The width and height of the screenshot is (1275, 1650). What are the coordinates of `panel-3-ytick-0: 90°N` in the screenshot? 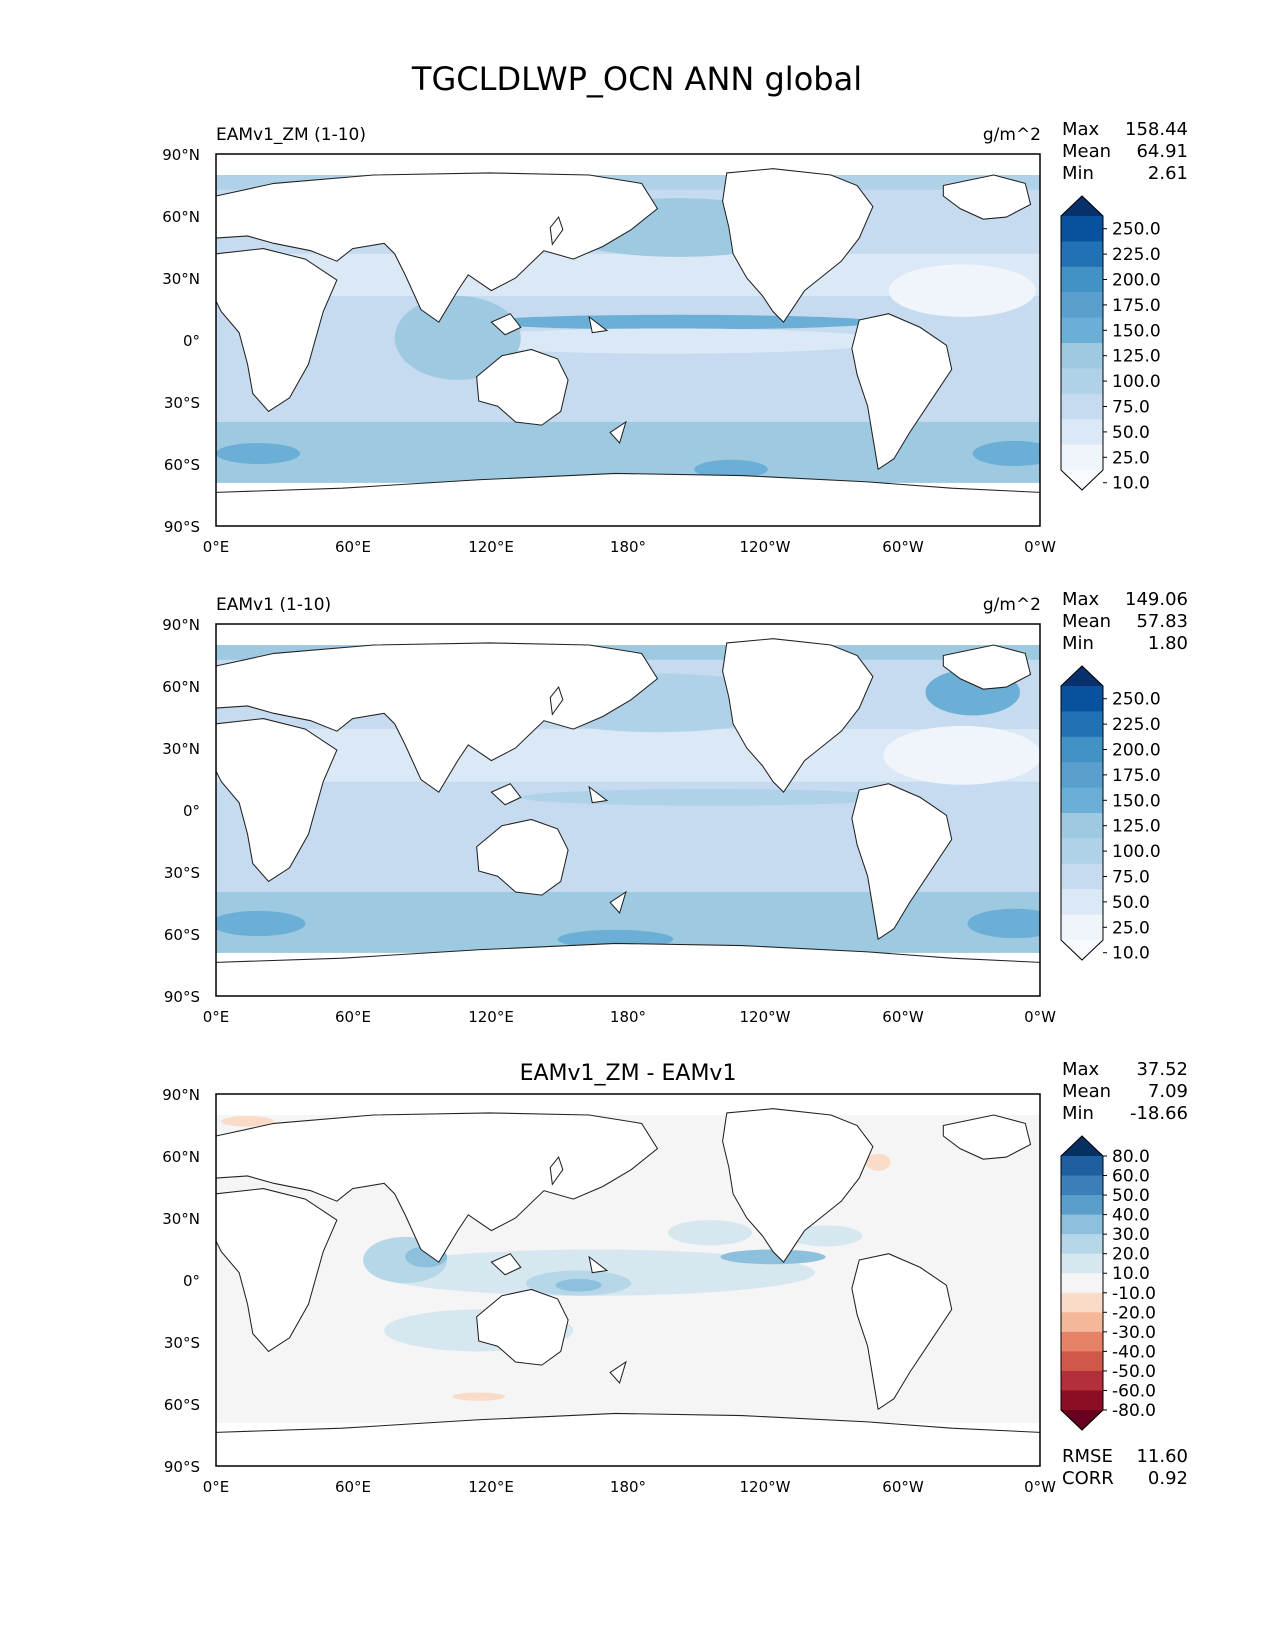 It's located at (181, 1095).